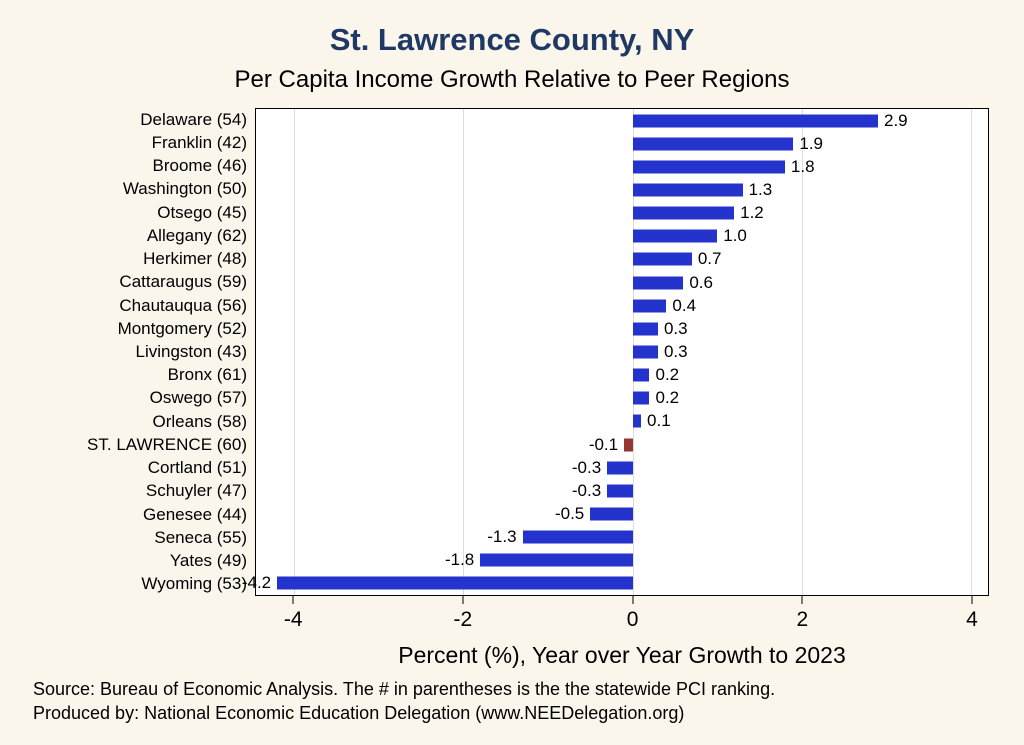 Image resolution: width=1024 pixels, height=745 pixels. Describe the element at coordinates (198, 398) in the screenshot. I see `category-label: Oswego (57)` at that location.